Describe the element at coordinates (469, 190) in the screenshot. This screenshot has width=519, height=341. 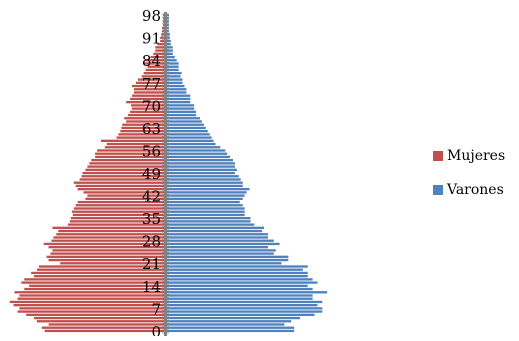
I see `legend-item-varones: Varones` at that location.